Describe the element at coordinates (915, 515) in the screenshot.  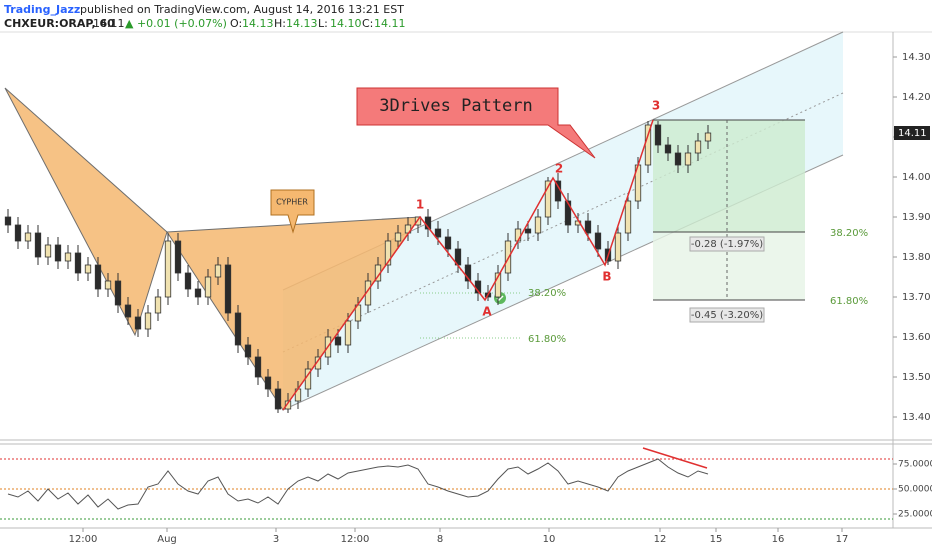
I see `indicator-tick-label: 25.0000` at that location.